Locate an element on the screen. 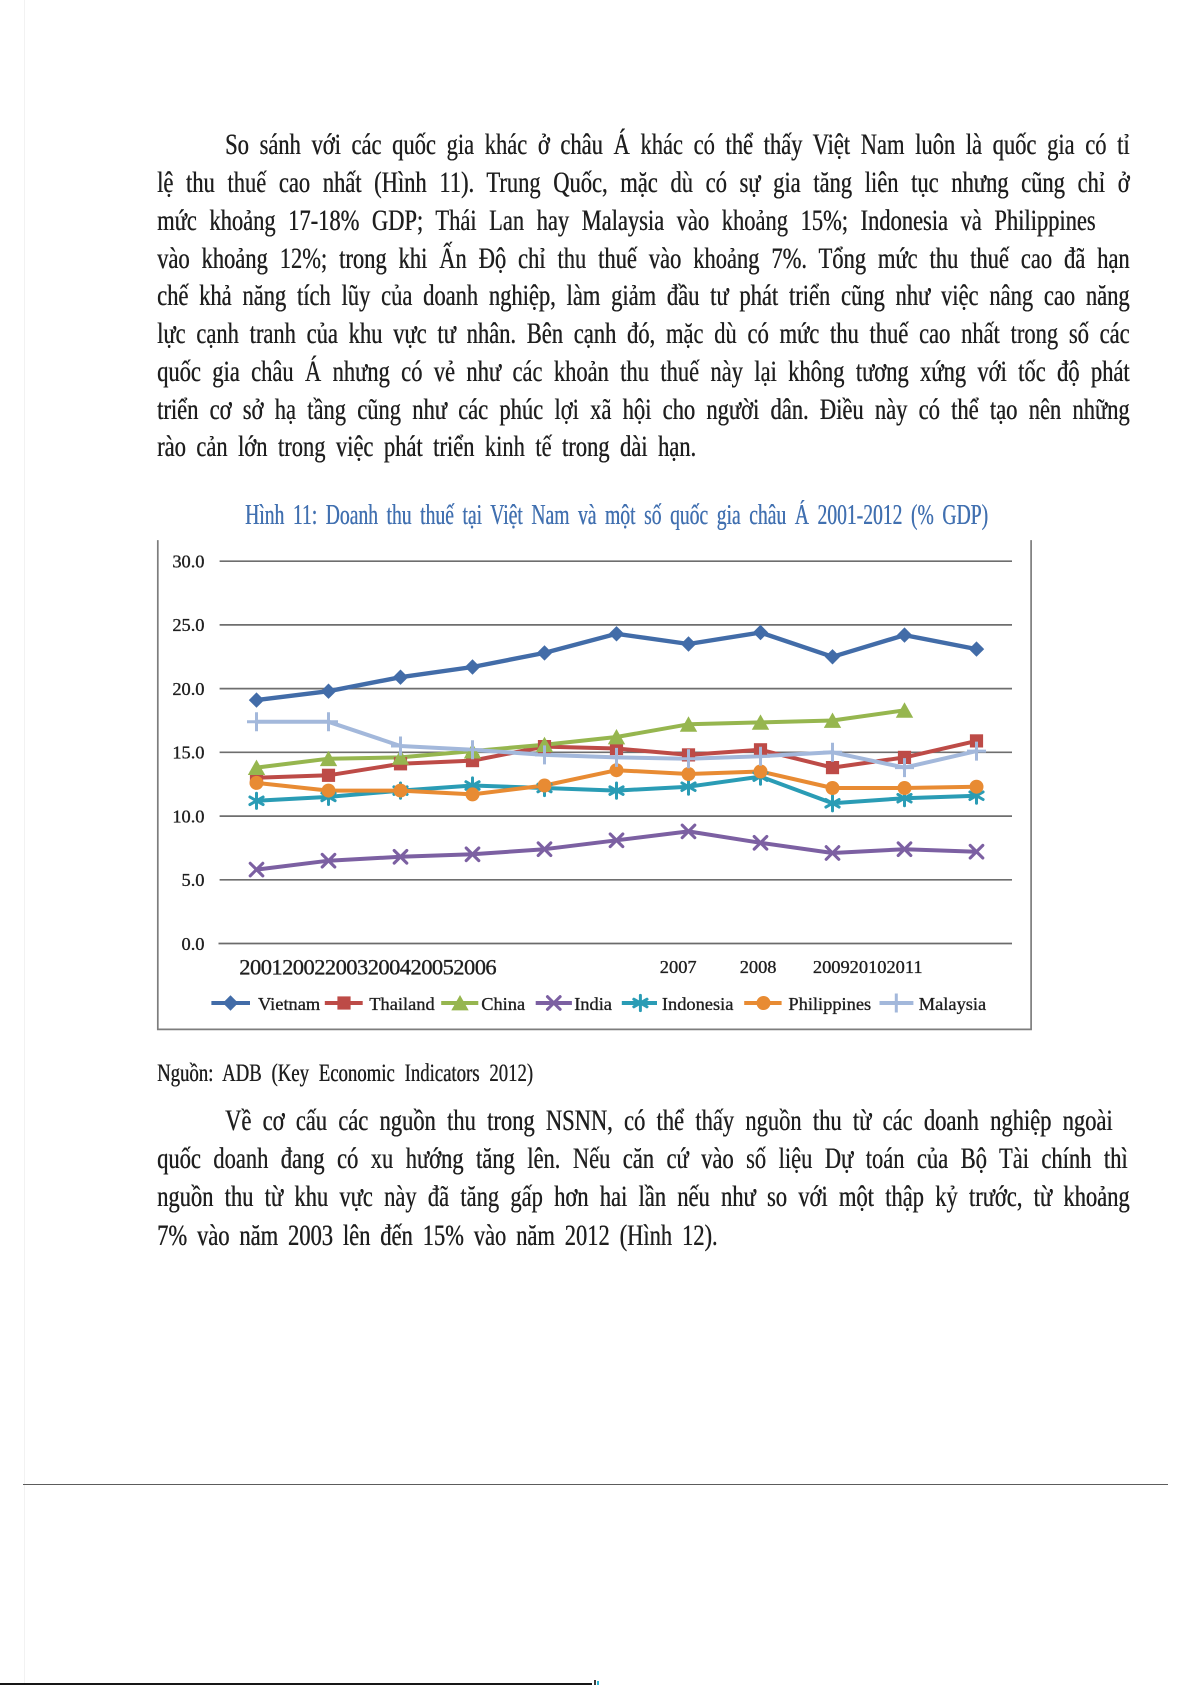 This screenshot has width=1191, height=1685. svg-text: China is located at coordinates (503, 1004).